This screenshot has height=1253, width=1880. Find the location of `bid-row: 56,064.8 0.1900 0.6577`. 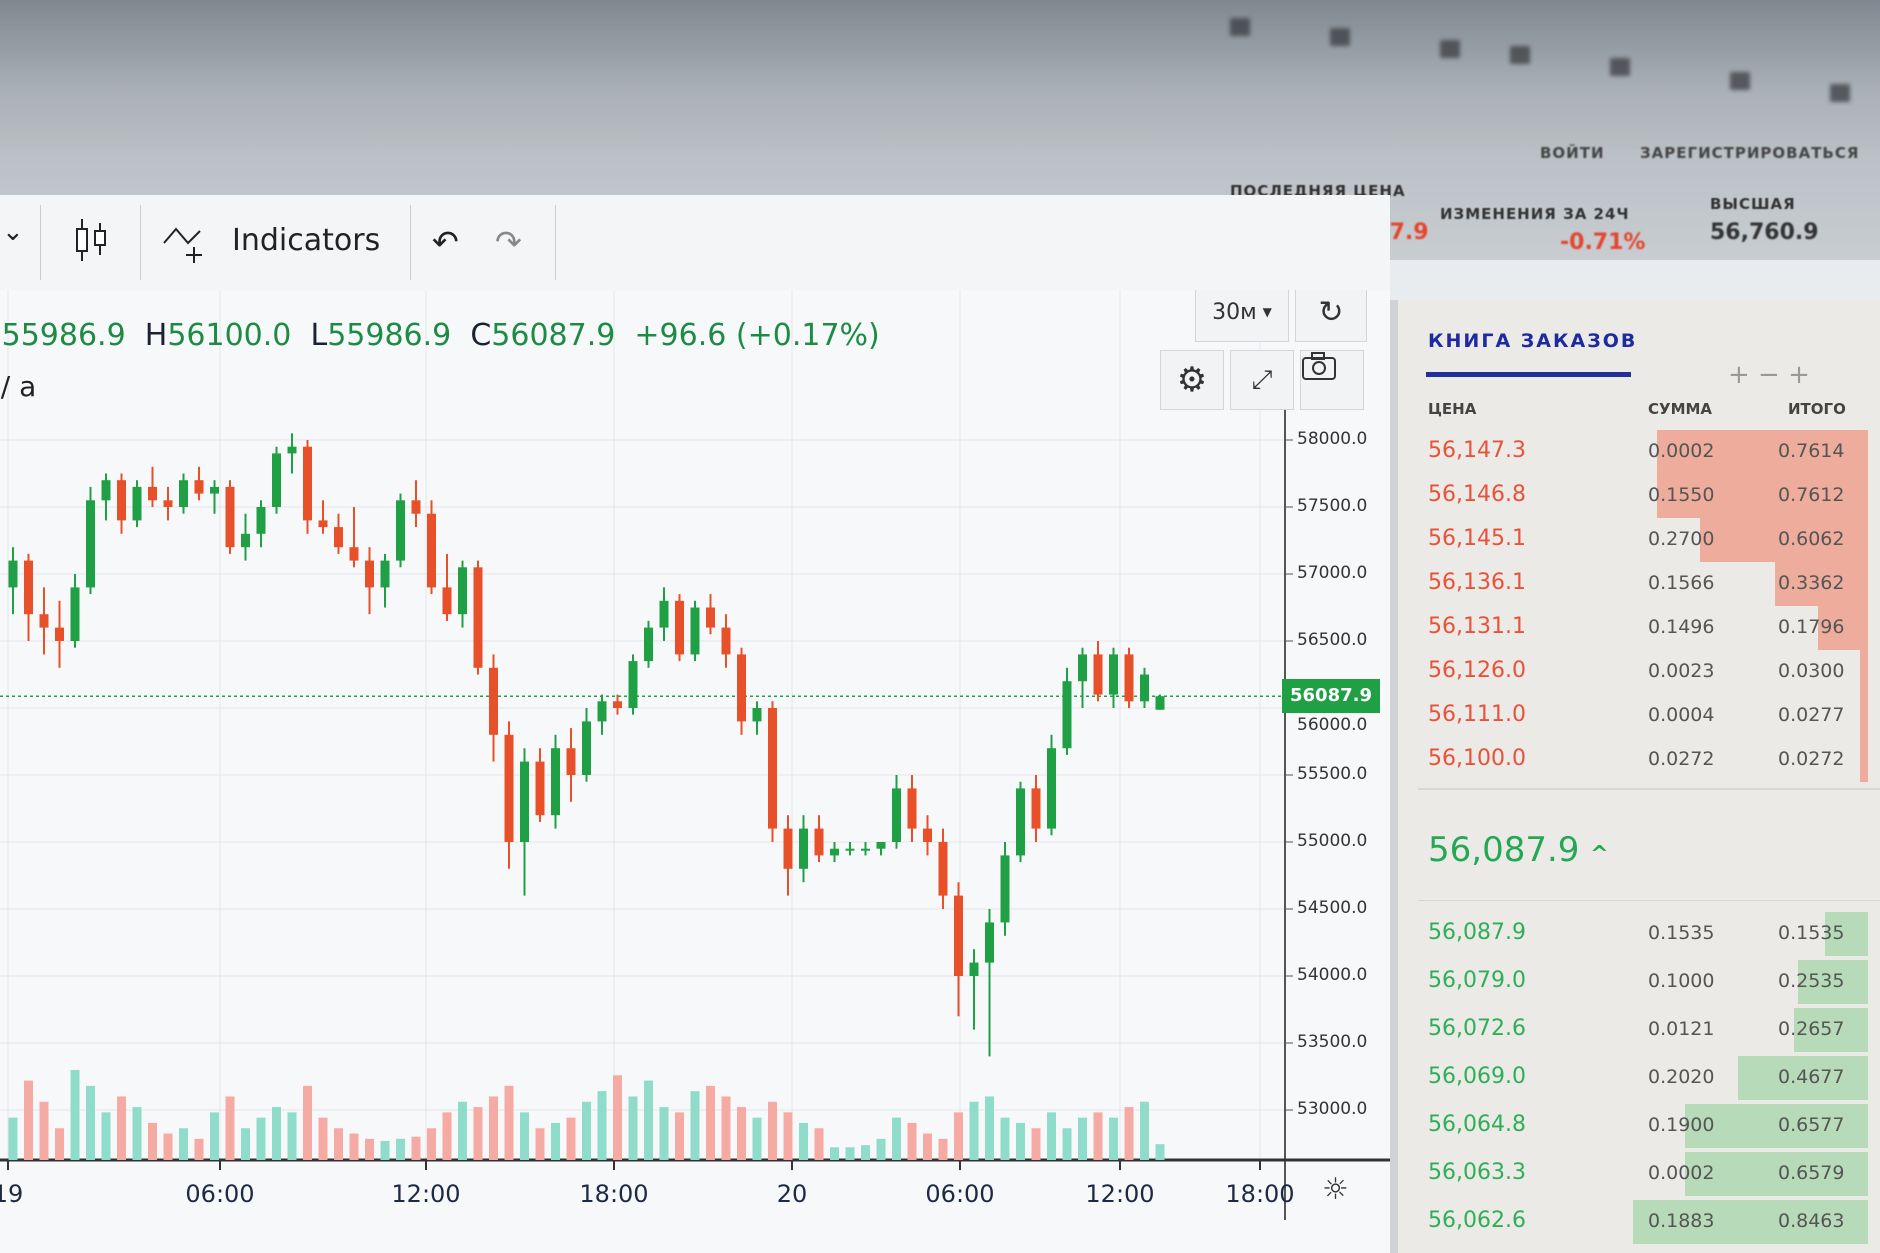

bid-row: 56,064.8 0.1900 0.6577 is located at coordinates (1639, 1126).